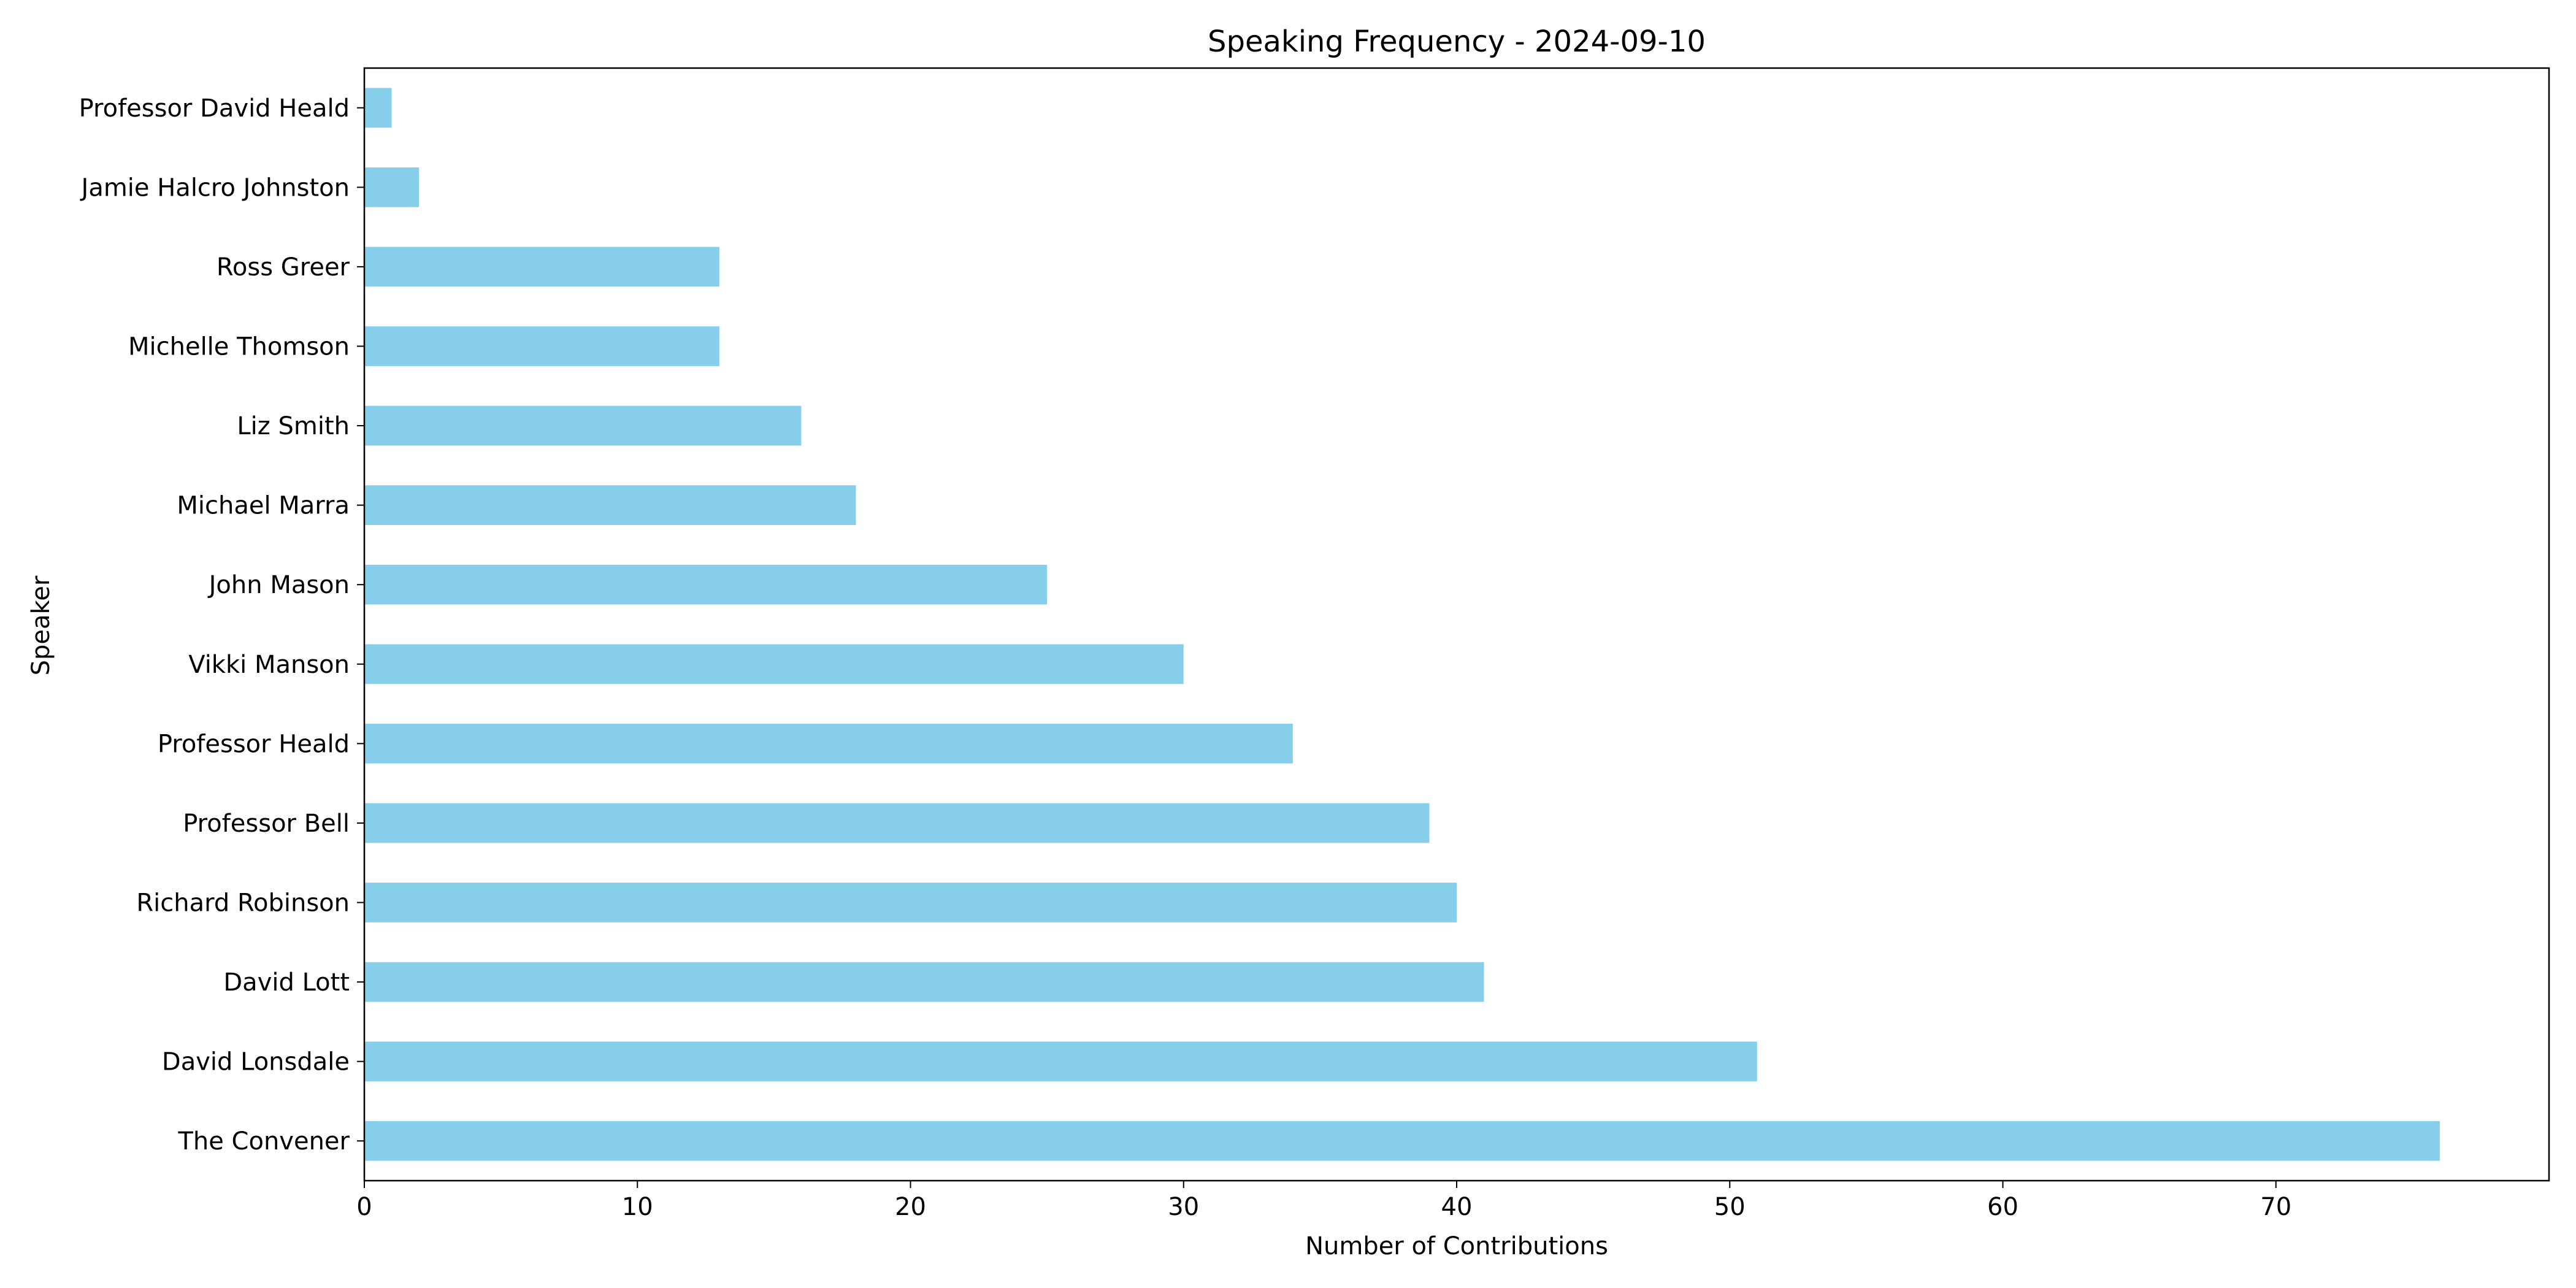 The width and height of the screenshot is (2576, 1288). I want to click on bar-john-mason, so click(706, 584).